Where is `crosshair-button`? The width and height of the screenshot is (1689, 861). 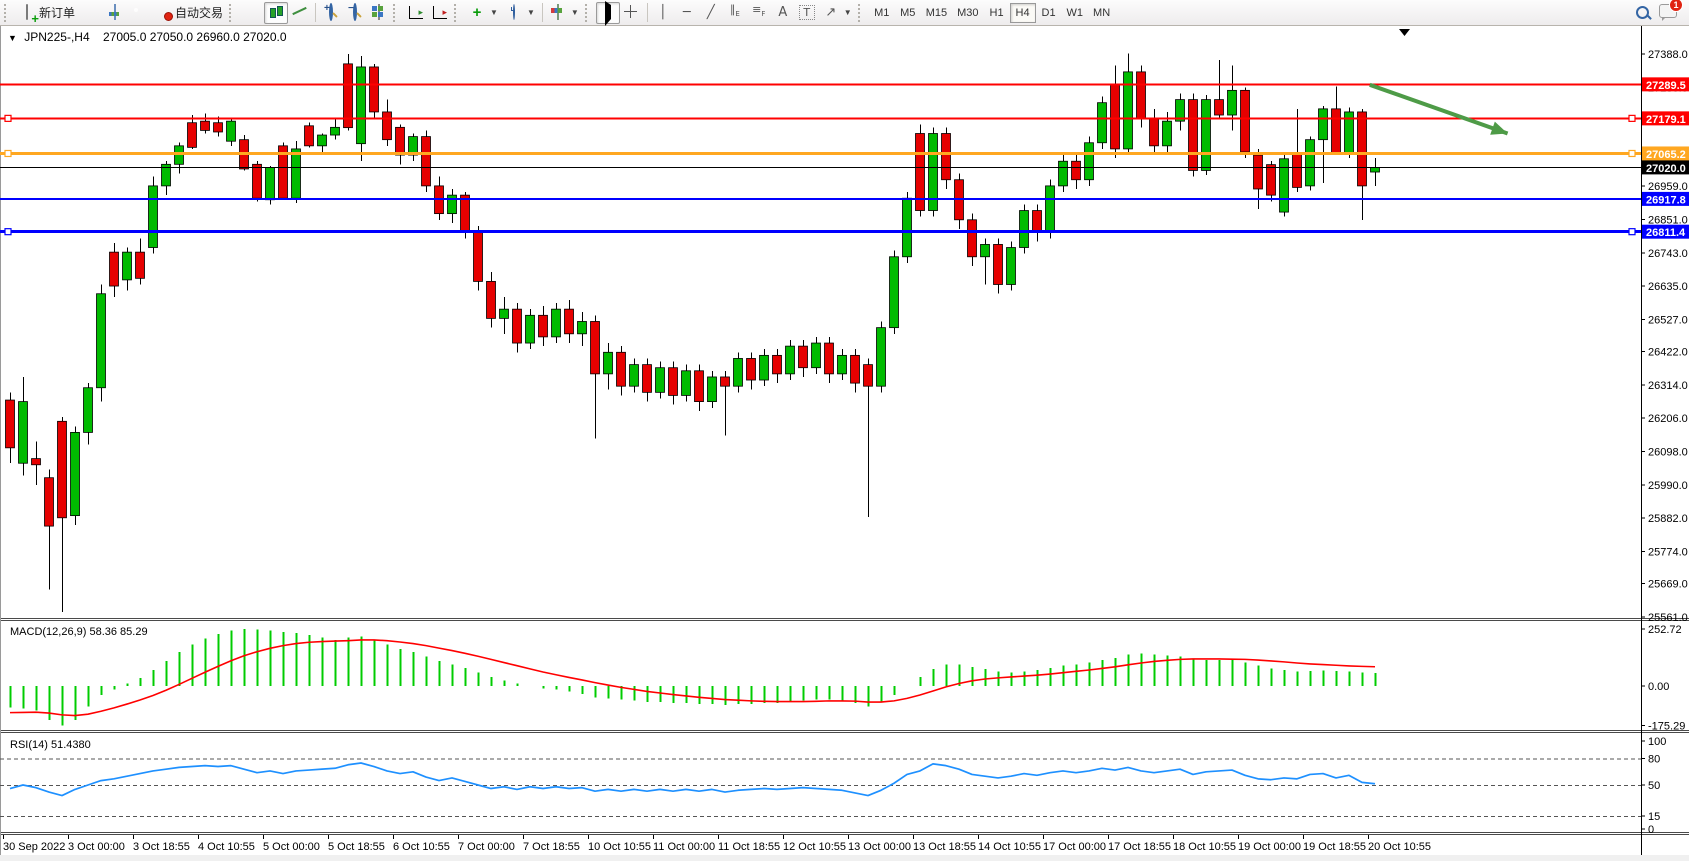 crosshair-button is located at coordinates (632, 13).